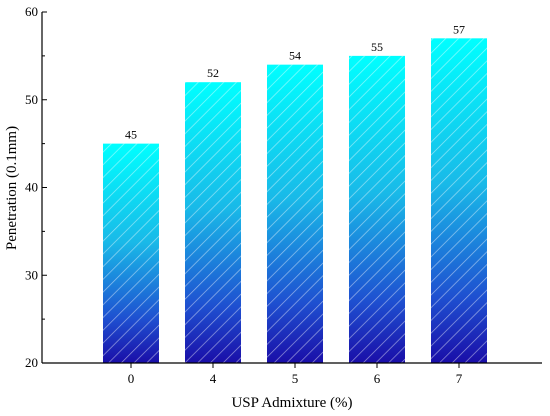 The height and width of the screenshot is (416, 550). Describe the element at coordinates (12, 188) in the screenshot. I see `y-axis-title: Penetration (0.1mm)` at that location.